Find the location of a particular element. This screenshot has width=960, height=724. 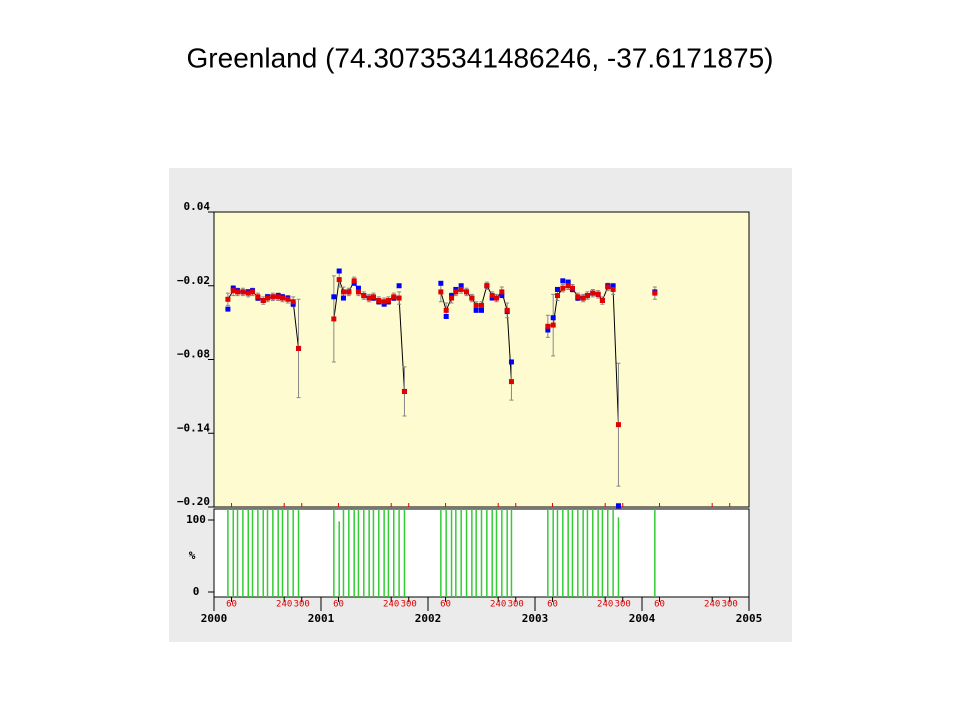

x-tick-label: 2002 is located at coordinates (428, 618).